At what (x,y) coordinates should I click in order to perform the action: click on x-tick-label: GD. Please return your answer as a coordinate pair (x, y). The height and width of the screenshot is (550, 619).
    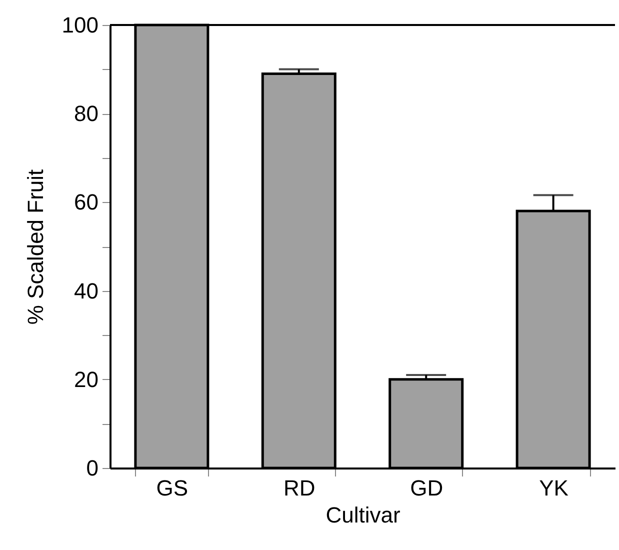
    Looking at the image, I should click on (427, 488).